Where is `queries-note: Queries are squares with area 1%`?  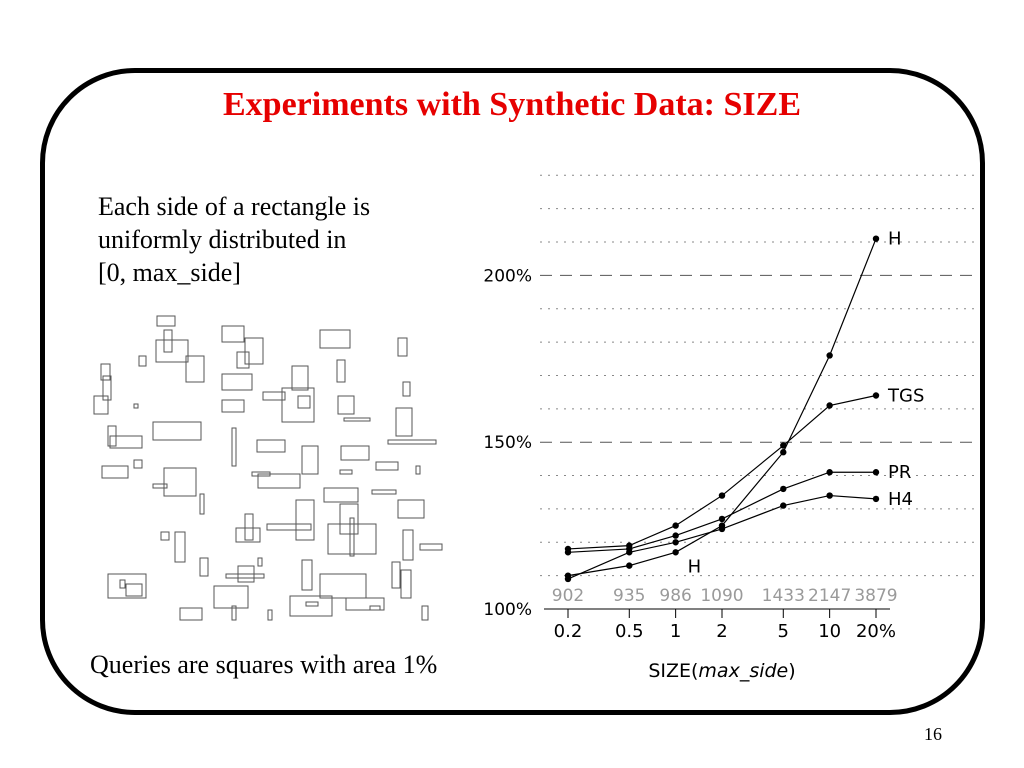 queries-note: Queries are squares with area 1% is located at coordinates (264, 664).